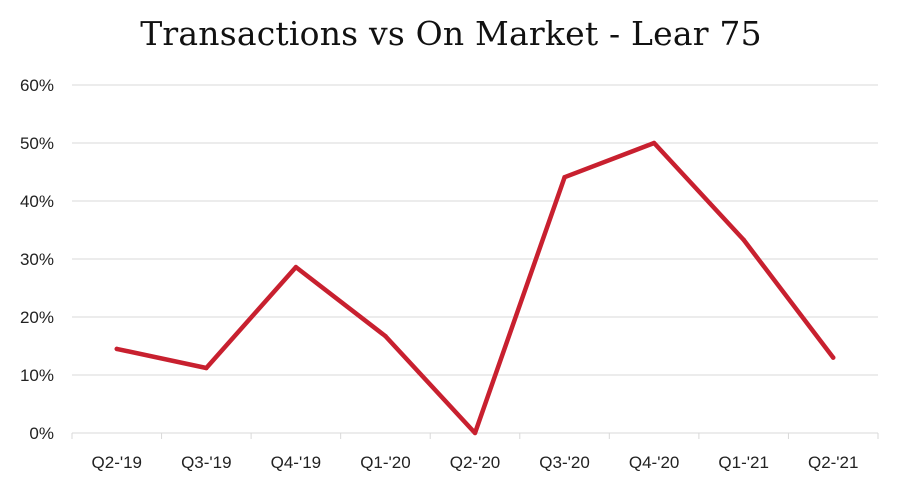 The image size is (902, 485). What do you see at coordinates (564, 462) in the screenshot?
I see `x-tick-label: Q3-'20` at bounding box center [564, 462].